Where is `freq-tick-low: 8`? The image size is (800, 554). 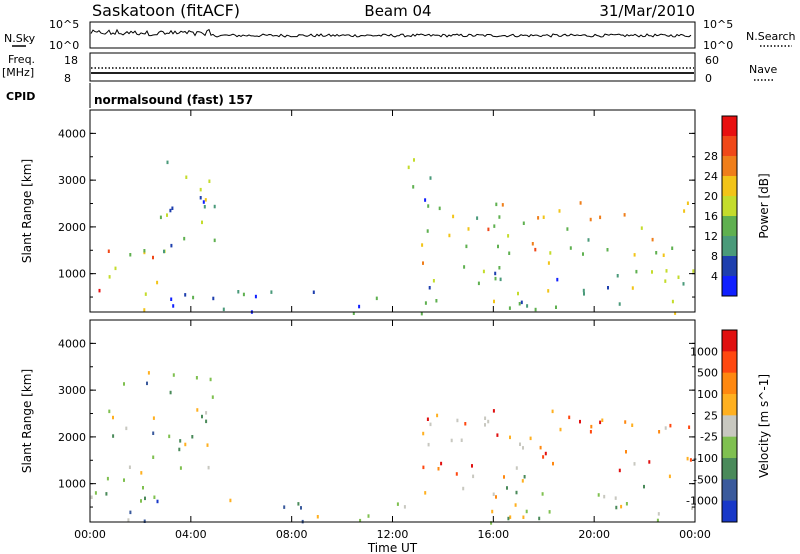
freq-tick-low: 8 is located at coordinates (67, 78).